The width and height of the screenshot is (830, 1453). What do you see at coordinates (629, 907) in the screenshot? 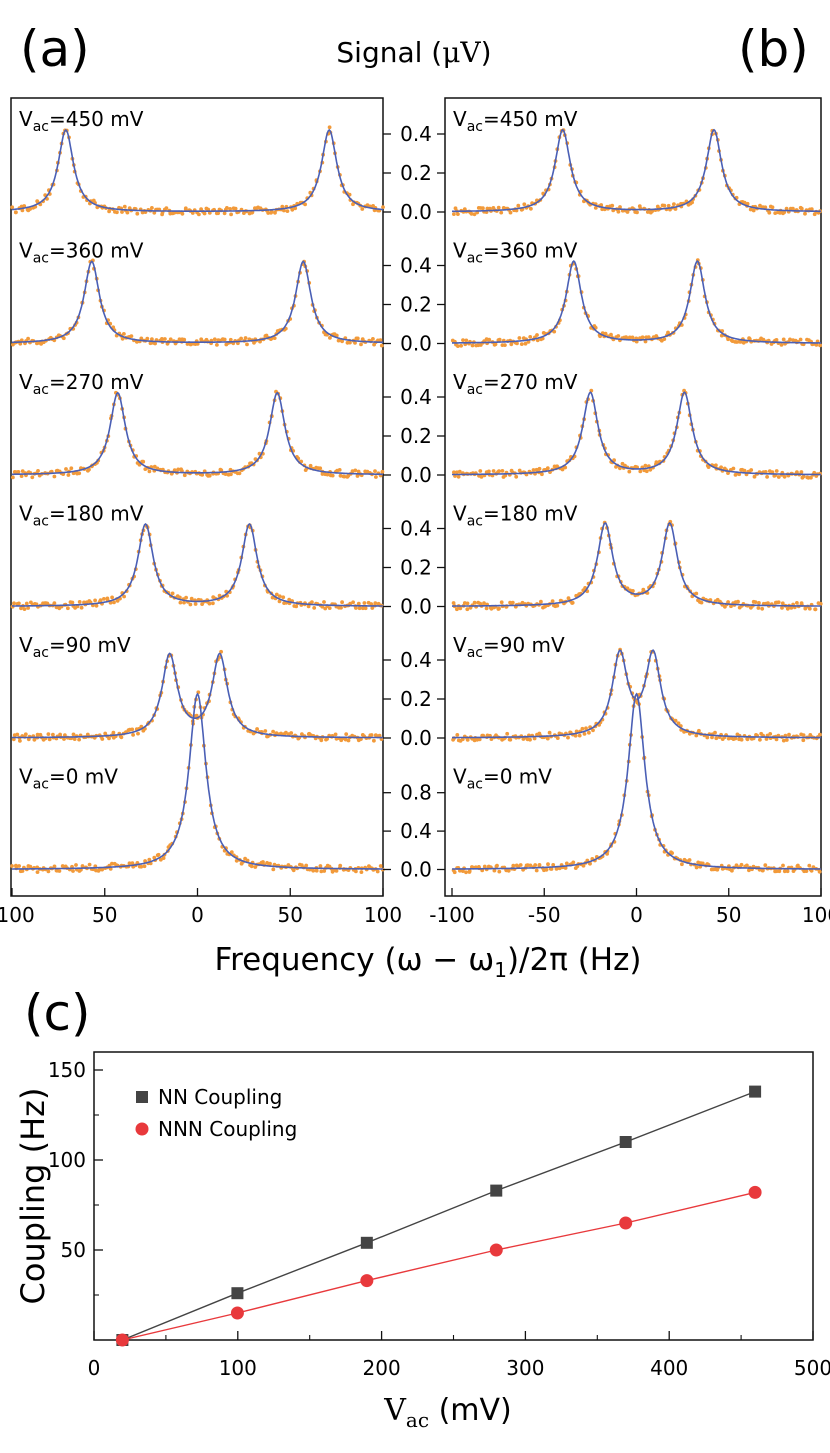
I see `panel-b-x-ticks: -100 -50 0 50 100` at bounding box center [629, 907].